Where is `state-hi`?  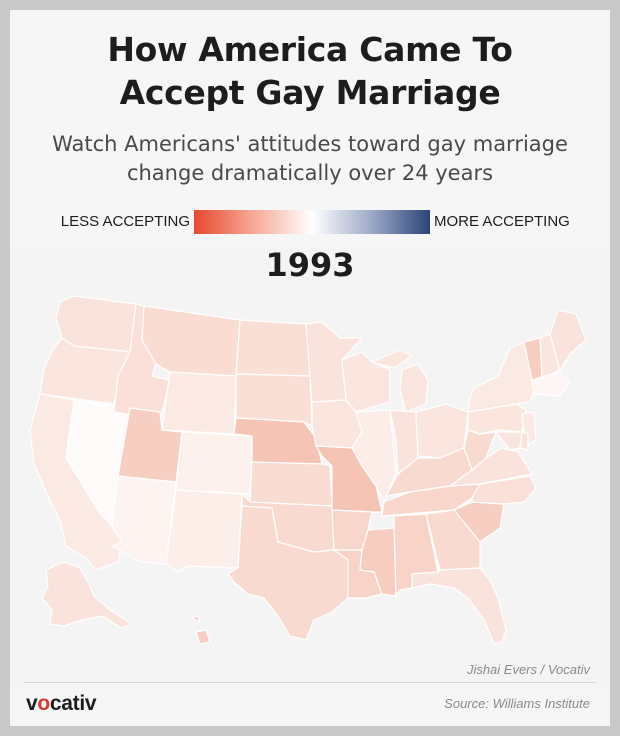 state-hi is located at coordinates (201, 630).